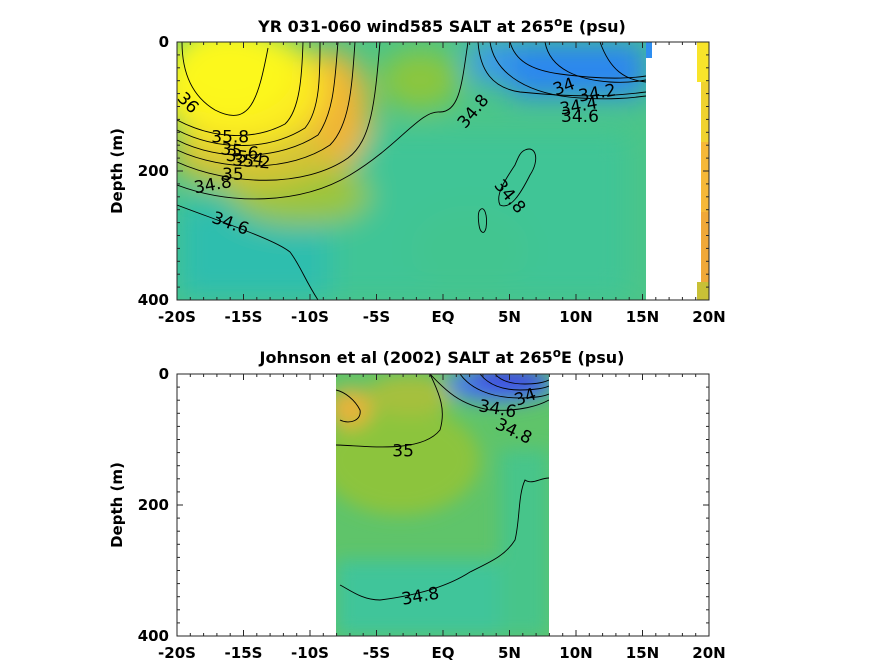  I want to click on contour-34-6-b, so click(567, 71).